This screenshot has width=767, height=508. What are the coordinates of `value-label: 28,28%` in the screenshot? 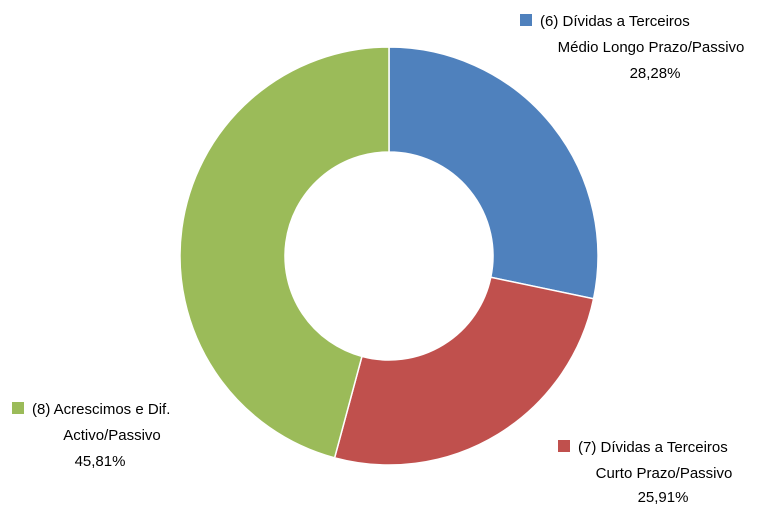 It's located at (655, 73).